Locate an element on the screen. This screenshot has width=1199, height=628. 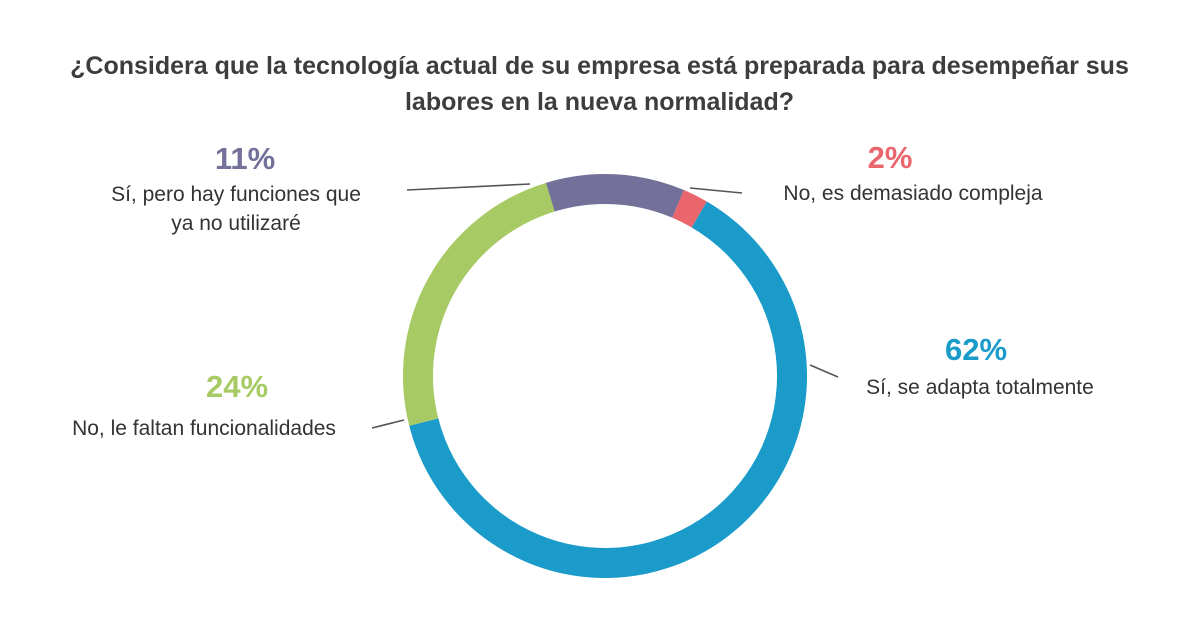
pct-label-si_adapta: 62% is located at coordinates (976, 349).